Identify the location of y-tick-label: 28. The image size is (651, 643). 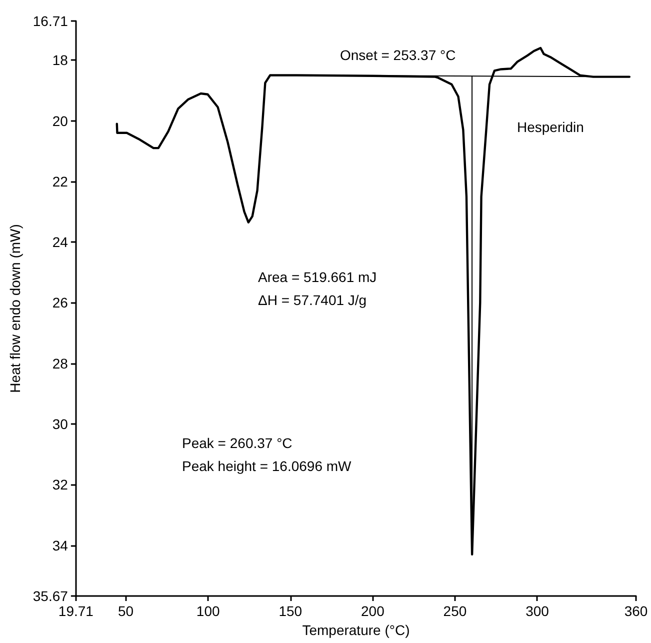
(60, 363).